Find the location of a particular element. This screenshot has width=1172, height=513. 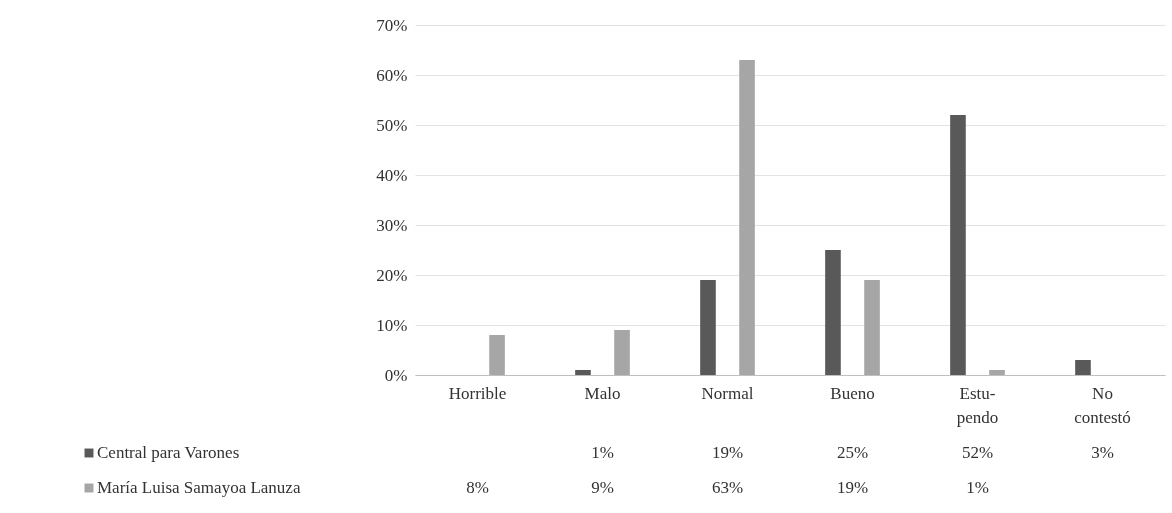

x-tick-label: Malo is located at coordinates (602, 393).